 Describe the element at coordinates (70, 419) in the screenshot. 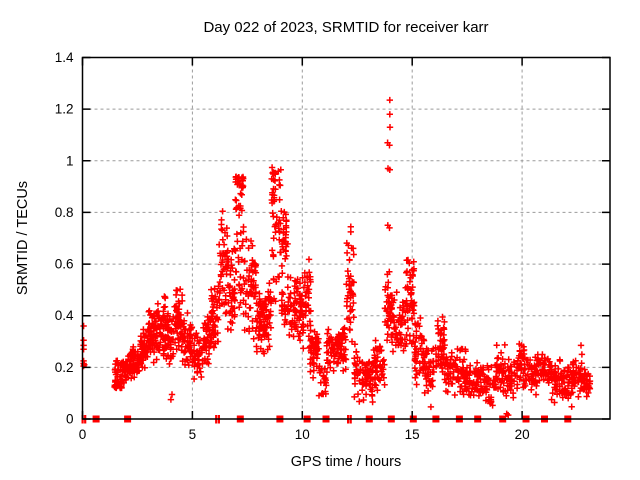

I see `y-tick-label: 0` at that location.